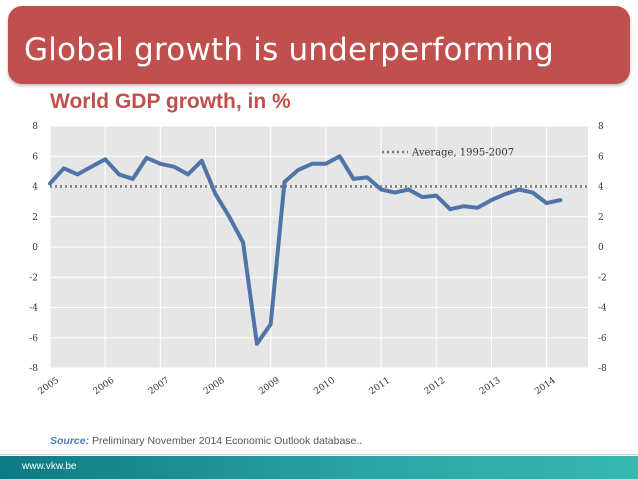 This screenshot has height=479, width=638. What do you see at coordinates (602, 369) in the screenshot?
I see `y-tick-label-right: -8` at bounding box center [602, 369].